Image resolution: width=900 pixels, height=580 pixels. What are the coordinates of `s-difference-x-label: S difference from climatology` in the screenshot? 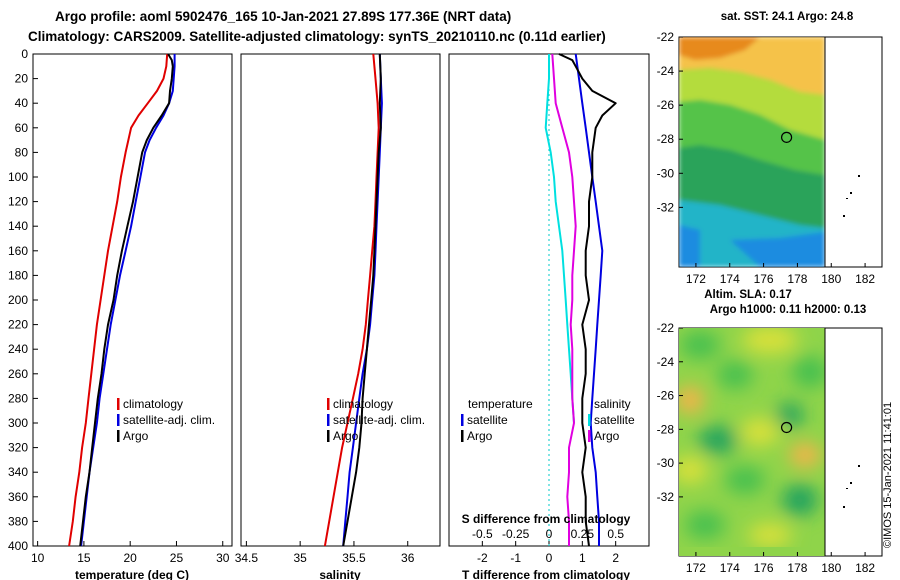 It's located at (546, 519).